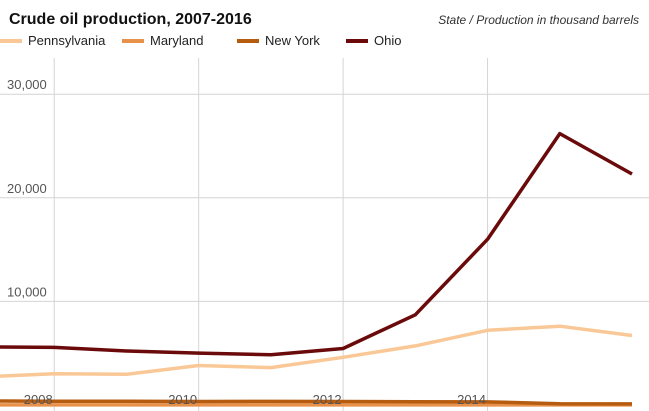  Describe the element at coordinates (327, 399) in the screenshot. I see `x-tick-label: 2012` at that location.